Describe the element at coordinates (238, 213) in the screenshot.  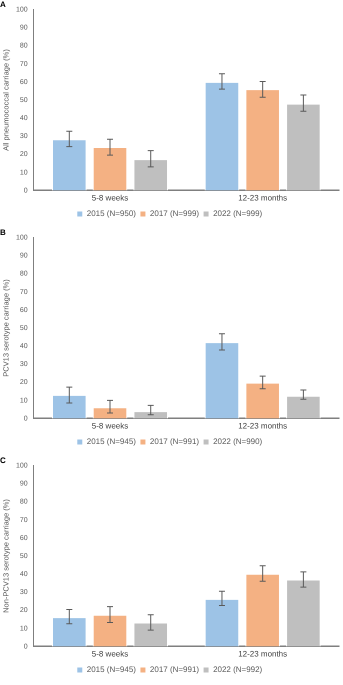
I see `legend-label: 2022 (N=999)` at that location.